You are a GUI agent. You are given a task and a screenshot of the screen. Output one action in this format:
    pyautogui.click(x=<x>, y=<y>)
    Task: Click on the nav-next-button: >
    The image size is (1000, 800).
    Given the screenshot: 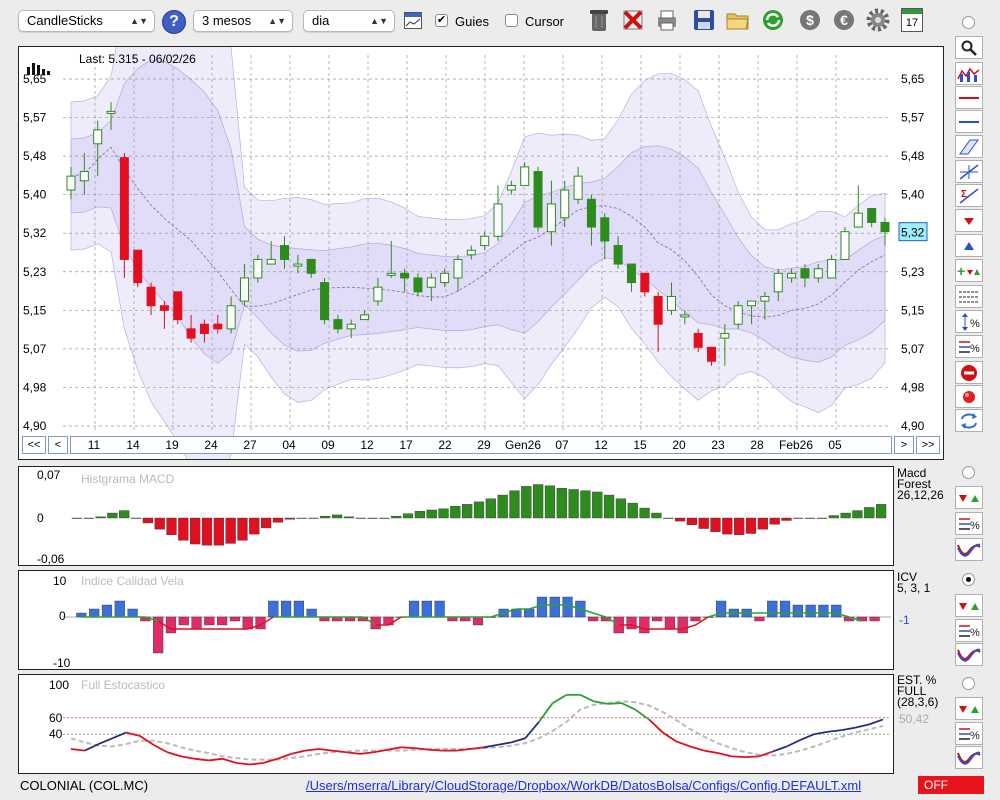 What is the action you would take?
    pyautogui.click(x=904, y=445)
    